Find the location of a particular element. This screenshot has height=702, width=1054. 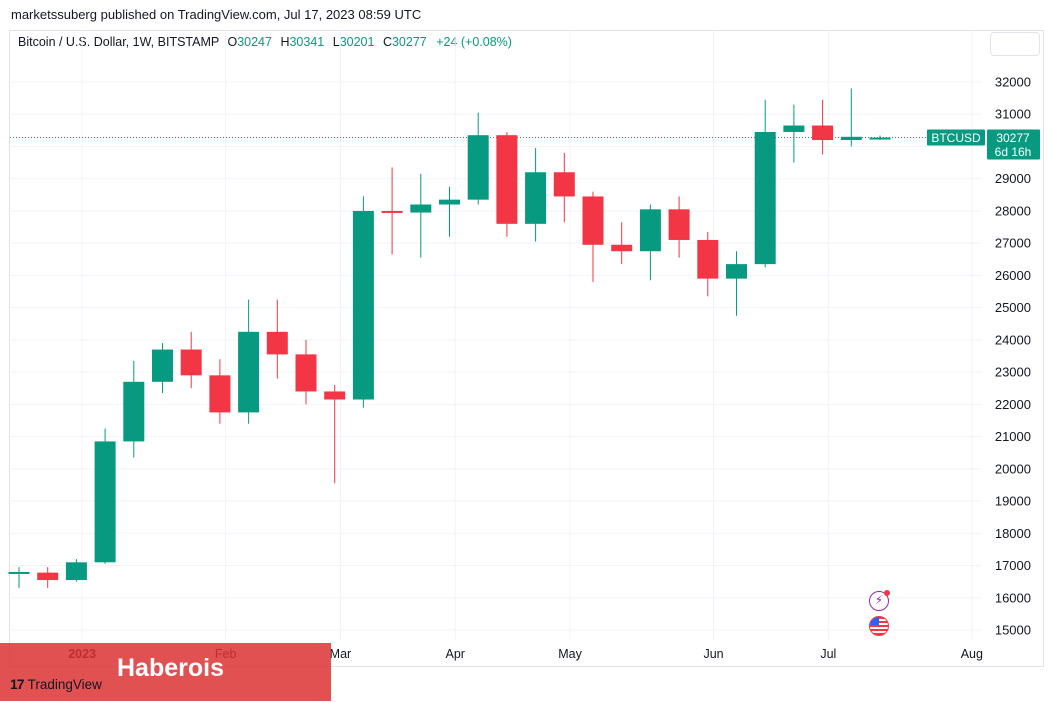

price-tag-symbol: BTCUSD is located at coordinates (956, 138).